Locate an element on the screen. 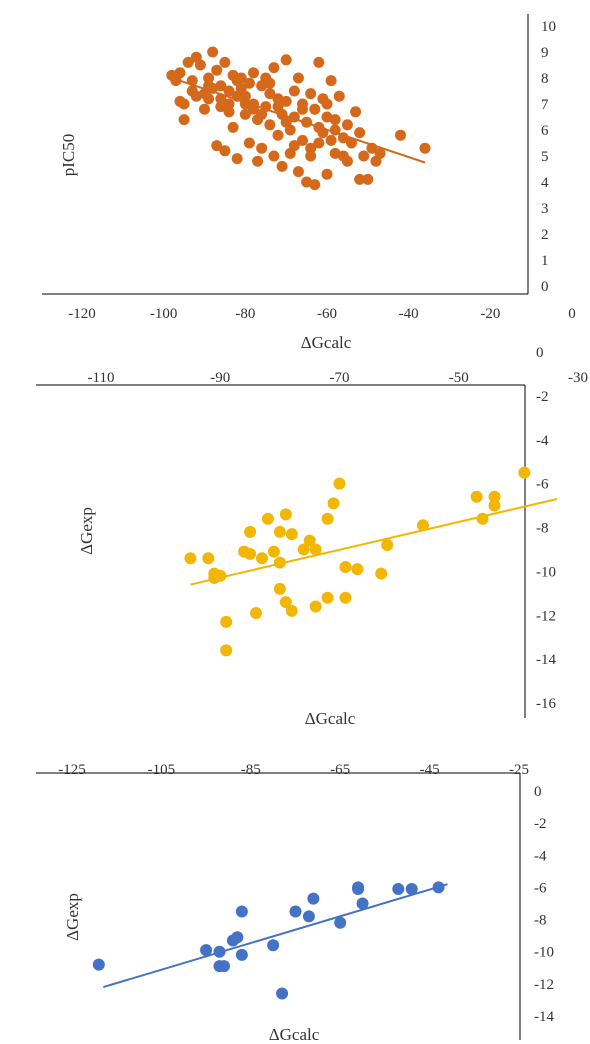 The image size is (590, 1044). x-tick-label: -125 is located at coordinates (72, 770).